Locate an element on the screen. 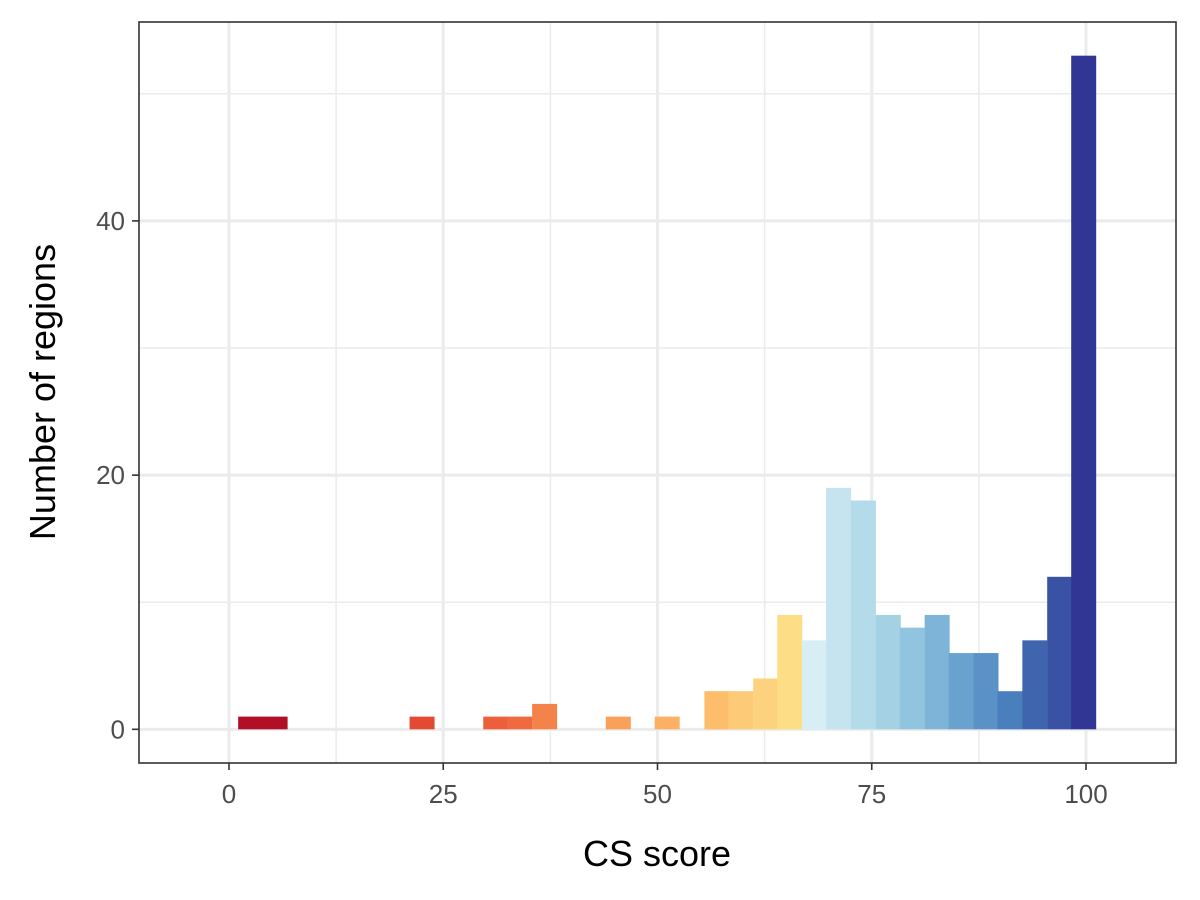 This screenshot has width=1200, height=900. x-axis: 0 25 50 75 100 is located at coordinates (665, 786).